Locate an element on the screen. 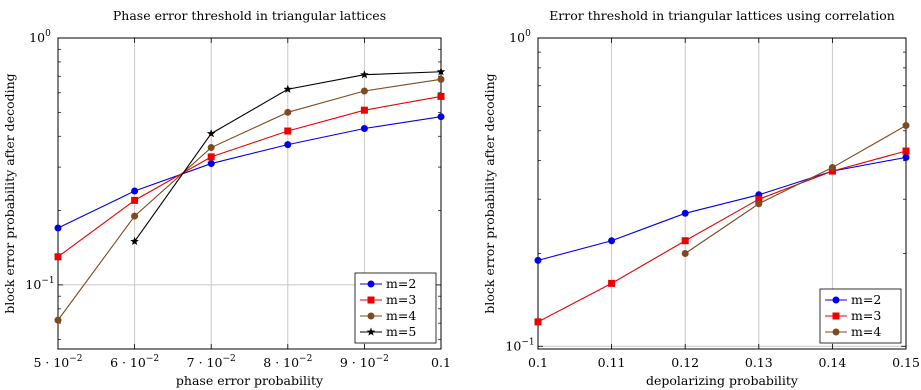 This screenshot has width=921, height=390. x-tick-label: 0.12 is located at coordinates (685, 362).